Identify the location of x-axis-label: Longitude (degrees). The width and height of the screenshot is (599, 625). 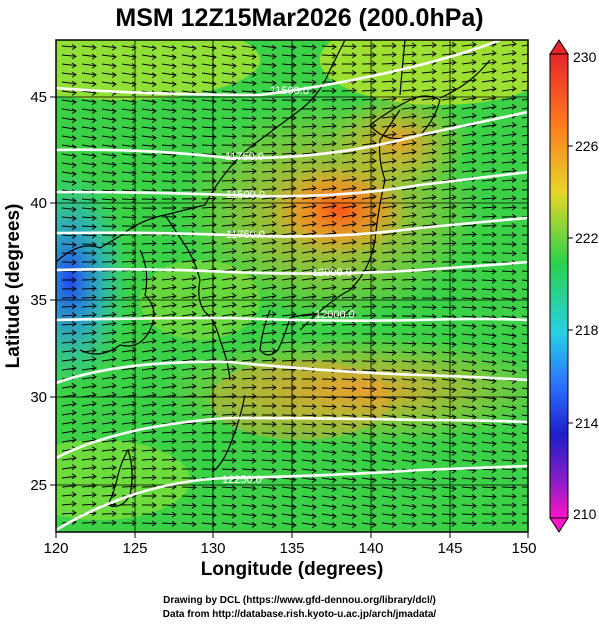
(292, 569).